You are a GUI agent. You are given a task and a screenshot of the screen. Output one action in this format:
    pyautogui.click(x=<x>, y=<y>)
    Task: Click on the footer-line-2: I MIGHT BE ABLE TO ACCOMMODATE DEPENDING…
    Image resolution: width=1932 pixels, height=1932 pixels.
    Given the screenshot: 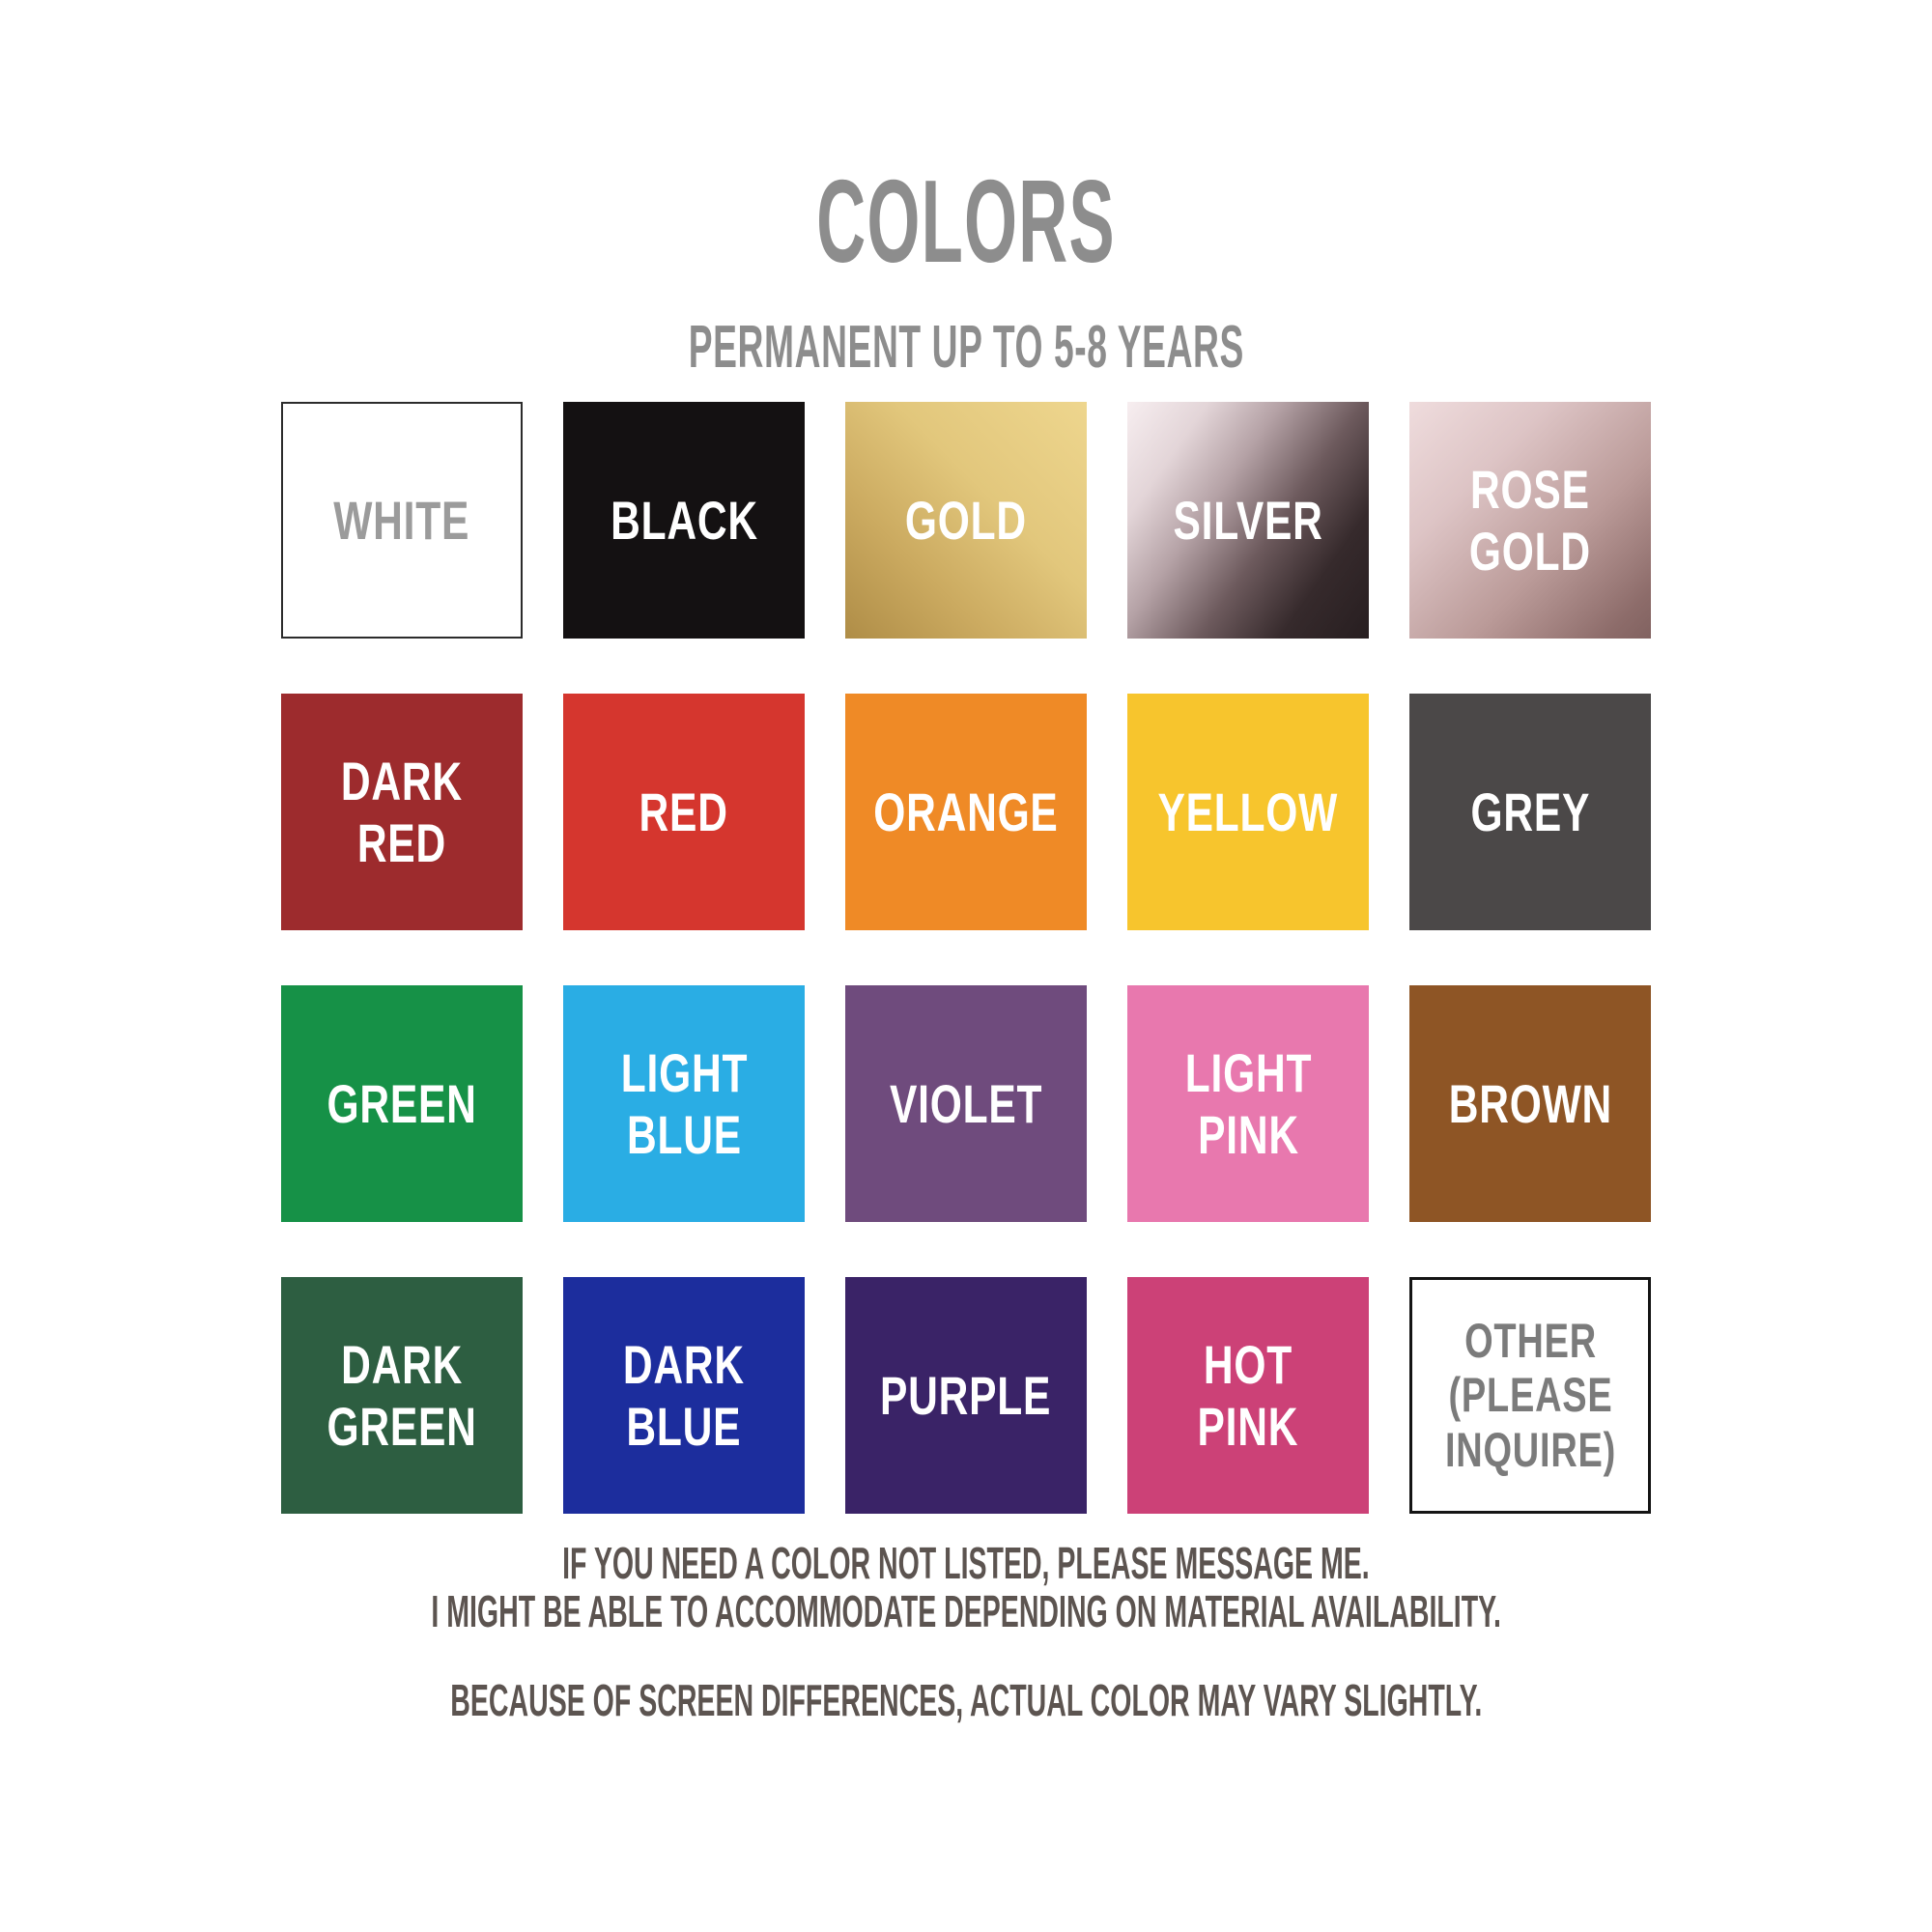 What is the action you would take?
    pyautogui.click(x=966, y=1611)
    